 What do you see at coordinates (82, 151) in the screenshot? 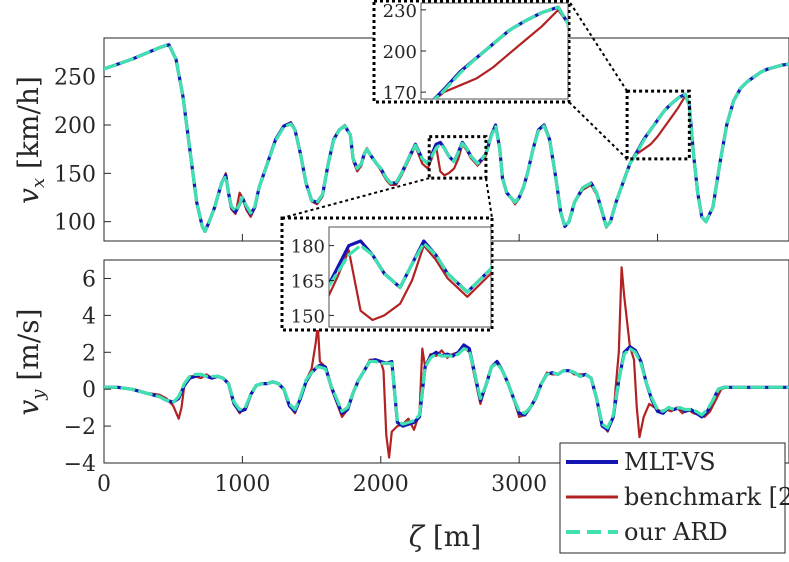
I see `vx-ticks: 100 150 200 250` at bounding box center [82, 151].